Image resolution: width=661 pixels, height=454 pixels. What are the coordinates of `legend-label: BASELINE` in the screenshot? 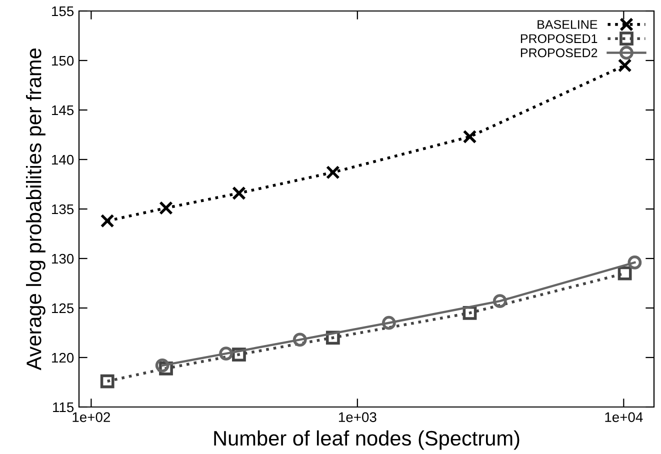 It's located at (568, 24).